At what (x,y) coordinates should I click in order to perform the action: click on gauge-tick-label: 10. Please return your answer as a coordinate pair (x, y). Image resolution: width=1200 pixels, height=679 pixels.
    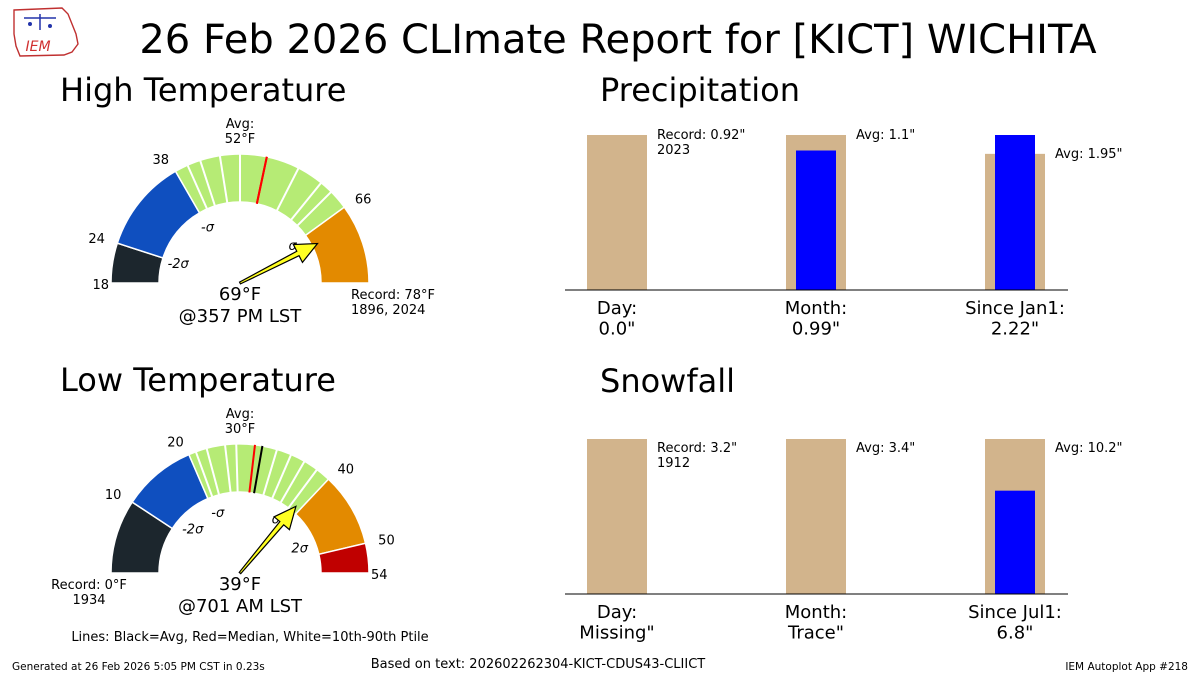
    Looking at the image, I should click on (113, 495).